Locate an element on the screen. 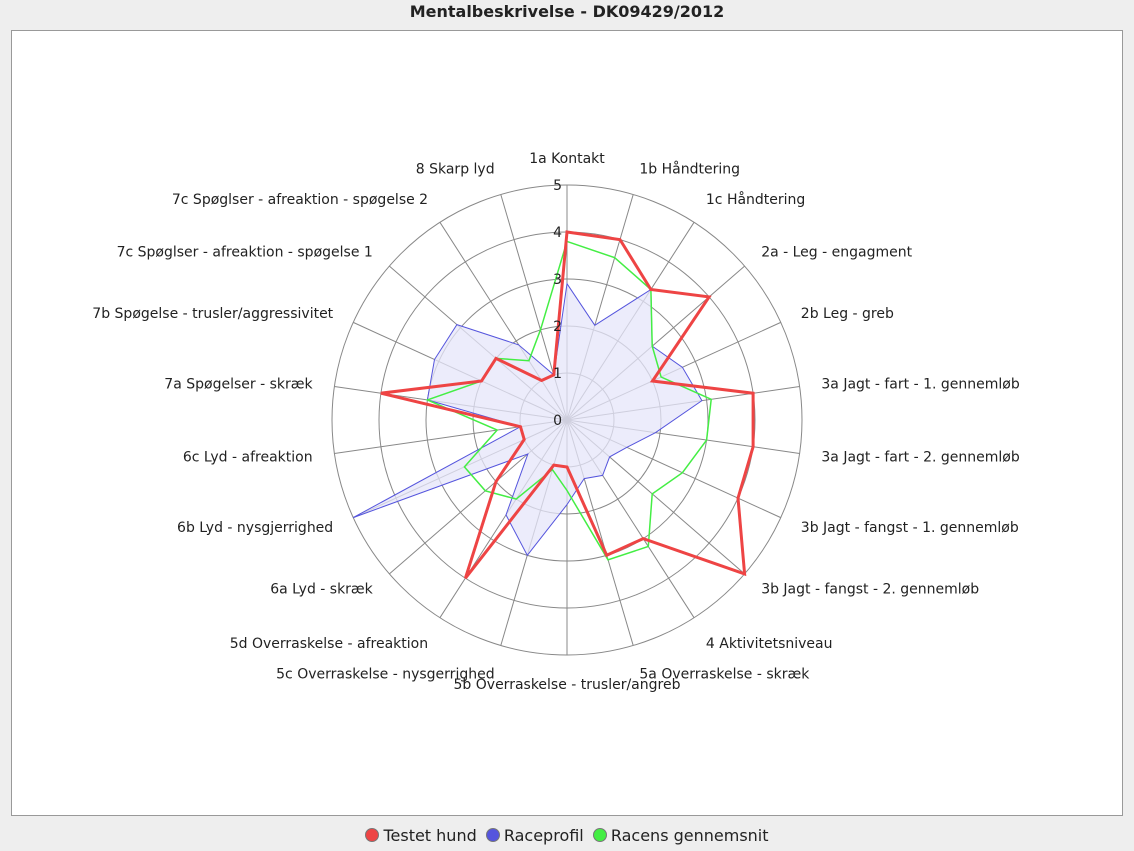  series-polygon-testet-hund: Testet hund is located at coordinates (567, 405).